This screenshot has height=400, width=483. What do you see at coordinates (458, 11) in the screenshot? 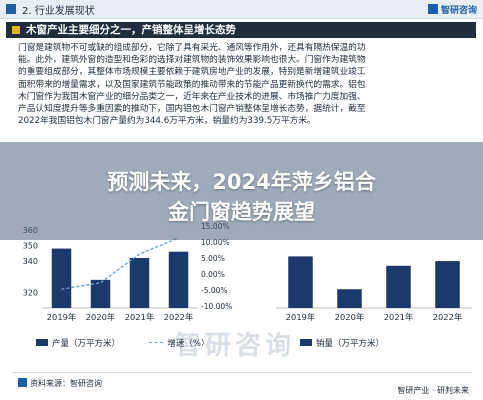
I see `brand-name: 智研咨询` at bounding box center [458, 11].